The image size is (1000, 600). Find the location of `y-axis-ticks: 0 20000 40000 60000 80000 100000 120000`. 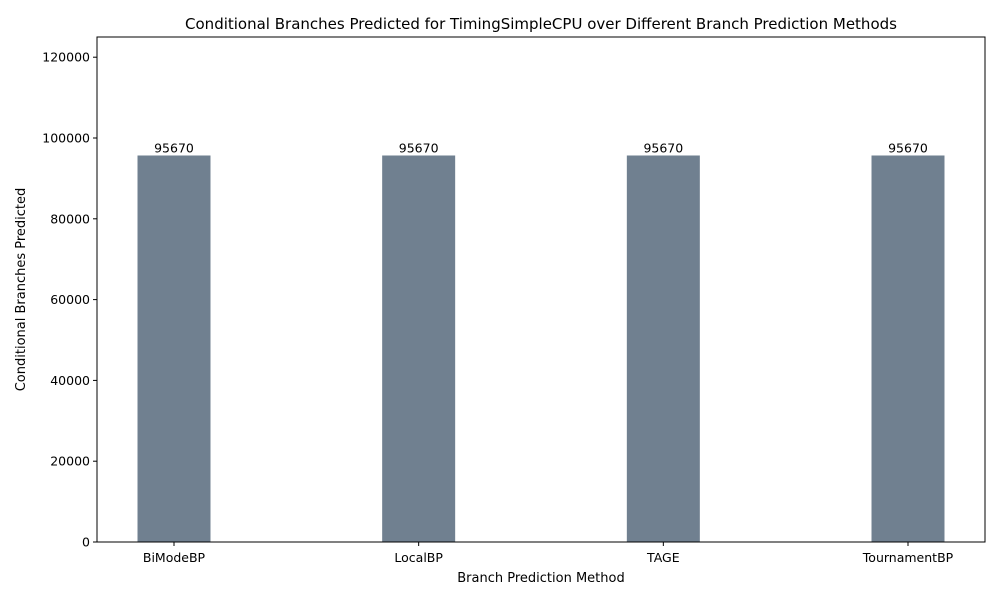

y-axis-ticks: 0 20000 40000 60000 80000 100000 120000 is located at coordinates (69, 300).